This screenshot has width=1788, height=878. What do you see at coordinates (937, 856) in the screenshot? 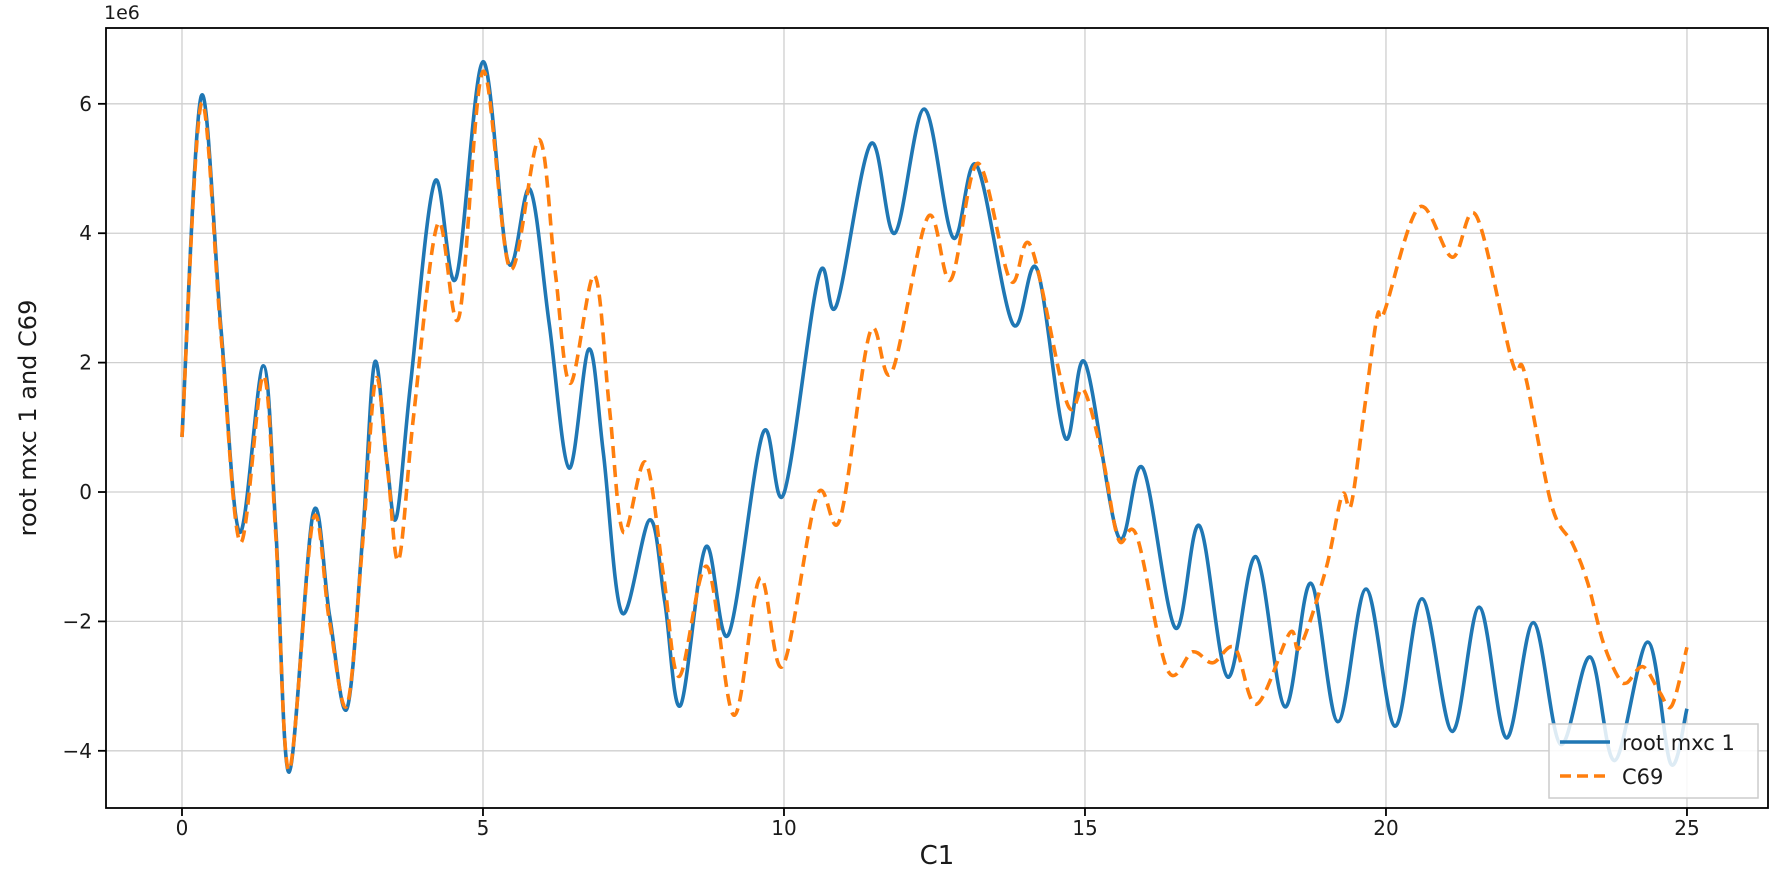
I see `x-axis-label: C1` at bounding box center [937, 856].